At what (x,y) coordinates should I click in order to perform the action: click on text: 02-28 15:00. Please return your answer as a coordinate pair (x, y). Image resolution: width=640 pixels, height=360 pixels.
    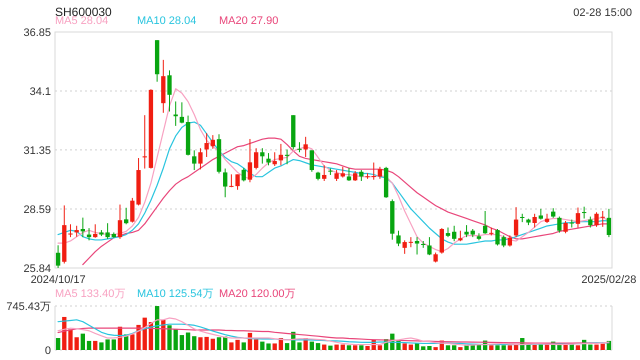
    Looking at the image, I should click on (602, 13).